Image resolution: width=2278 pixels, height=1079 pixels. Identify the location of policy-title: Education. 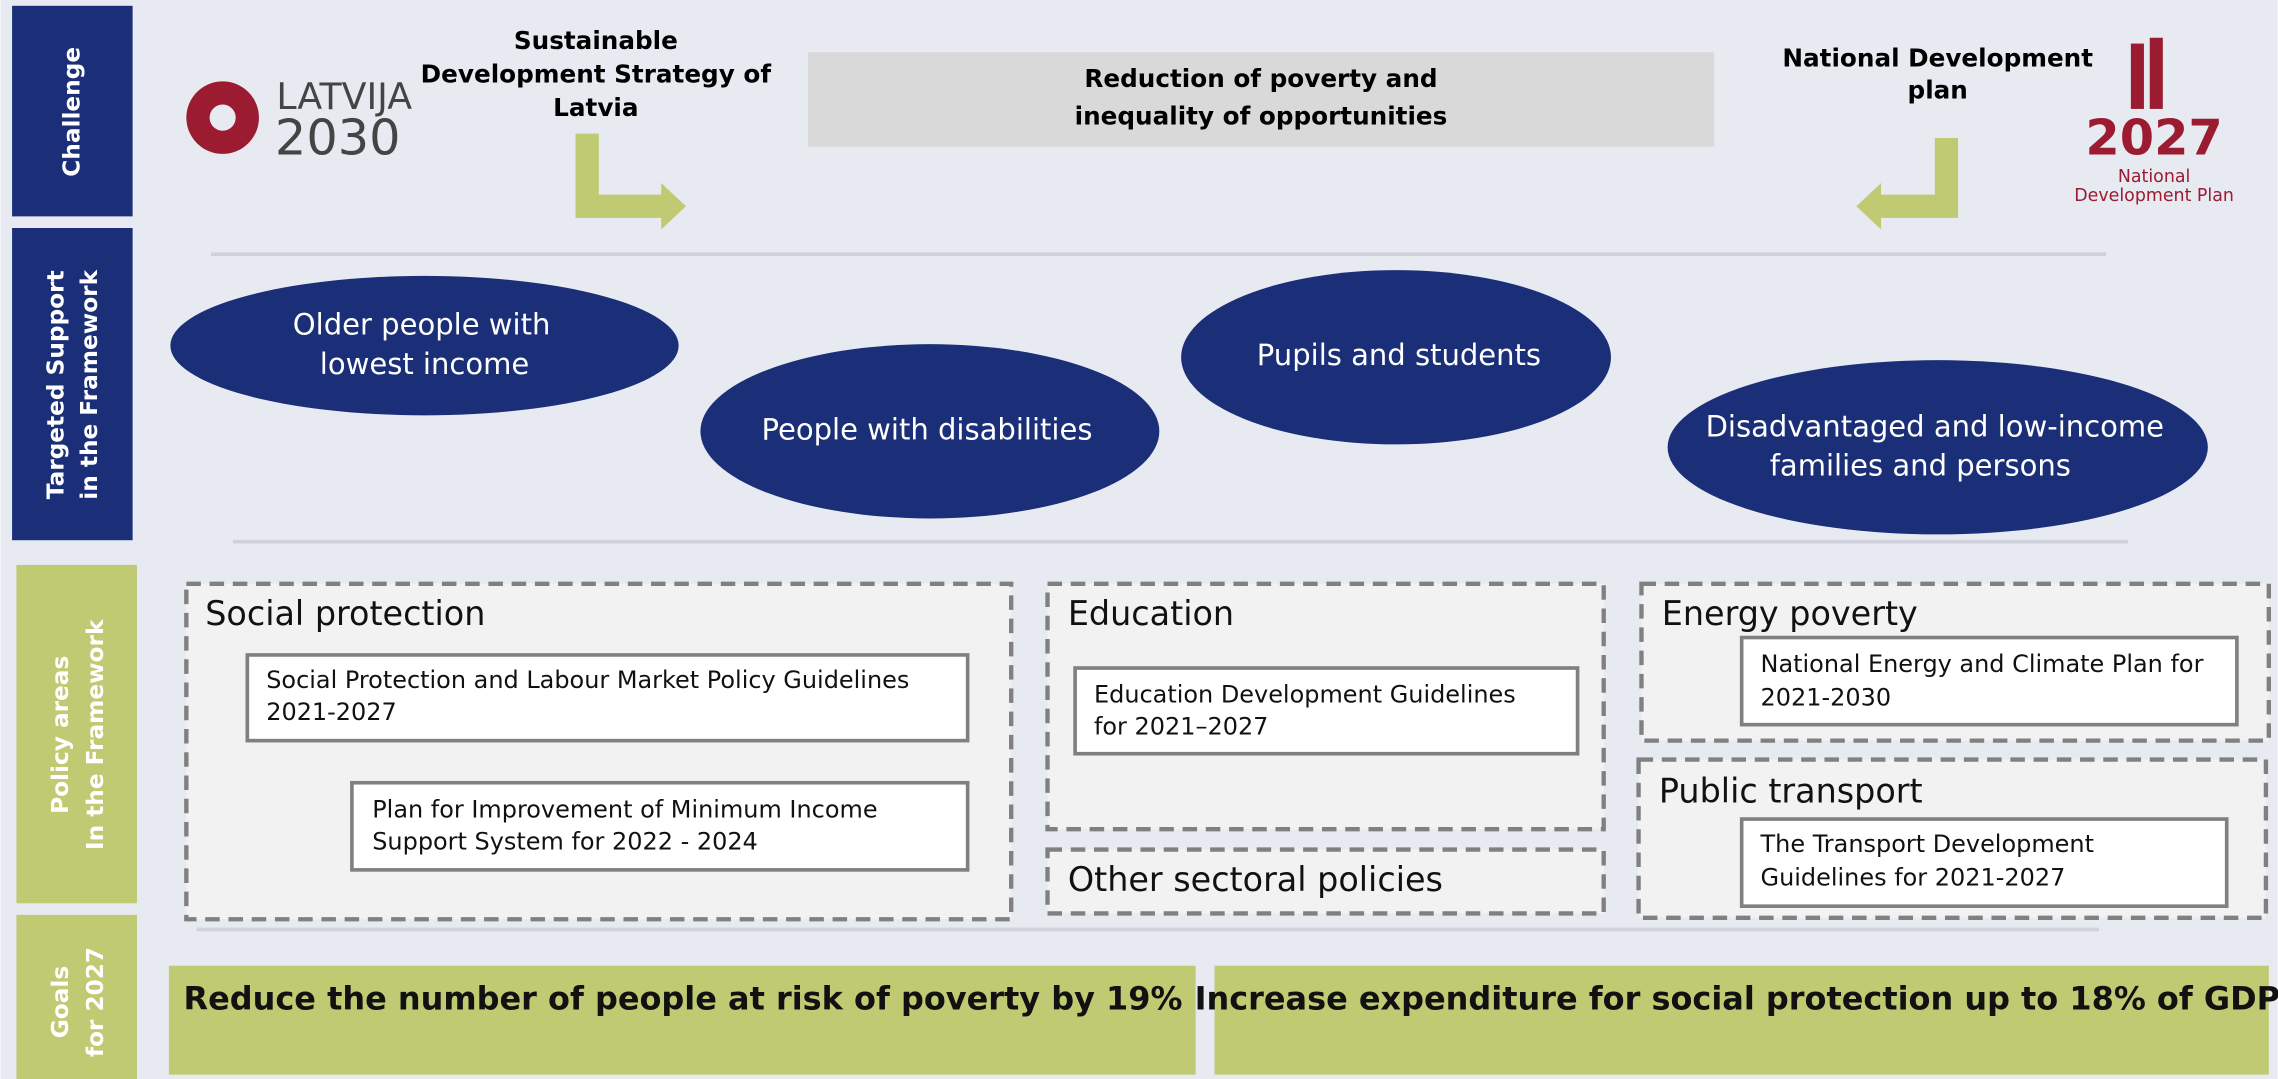
(1151, 613).